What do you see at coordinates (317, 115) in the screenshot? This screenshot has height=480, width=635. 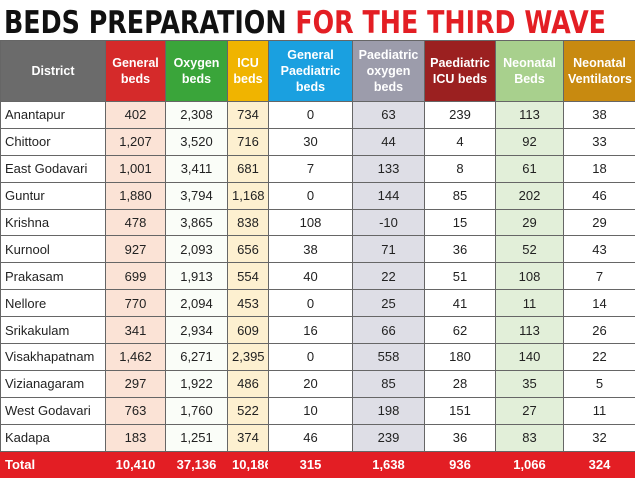 I see `table-row: Anantapur 402 2,308 734 0 63 239 113 38` at bounding box center [317, 115].